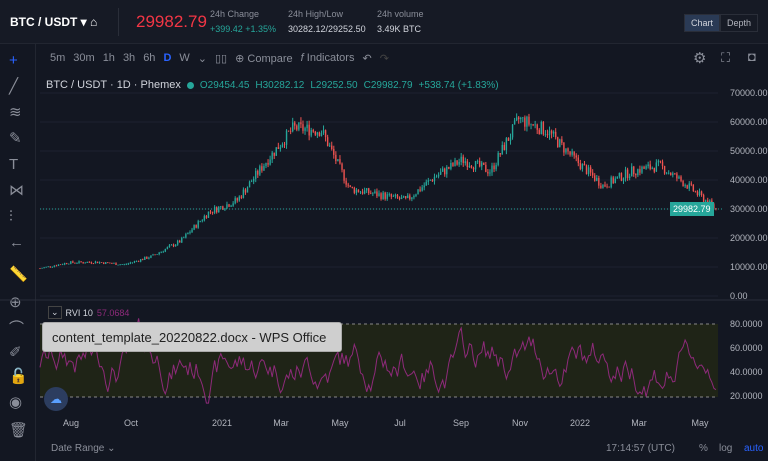 This screenshot has width=768, height=461. I want to click on visibility-icon: ◉, so click(16, 402).